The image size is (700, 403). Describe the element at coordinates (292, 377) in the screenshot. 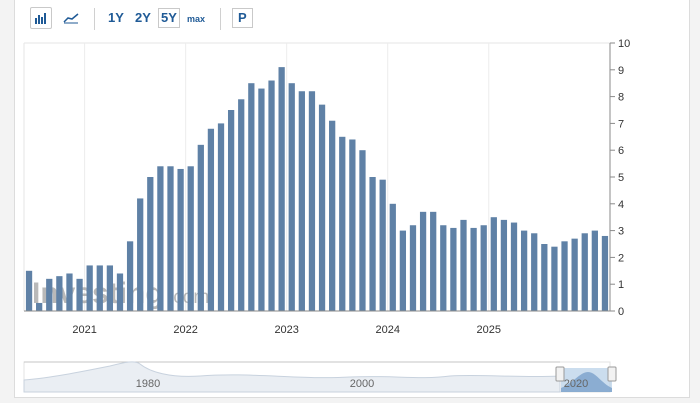

I see `navigator-series` at that location.